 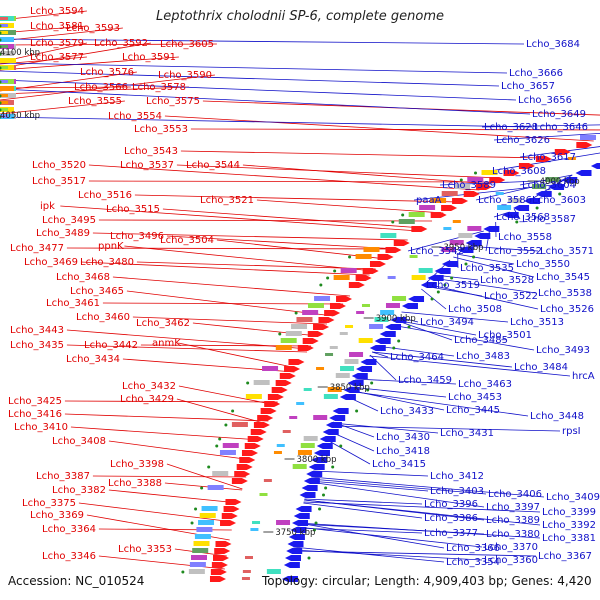 What do you see at coordinates (133, 209) in the screenshot?
I see `gene-label-left: Lcho_3515` at bounding box center [133, 209].